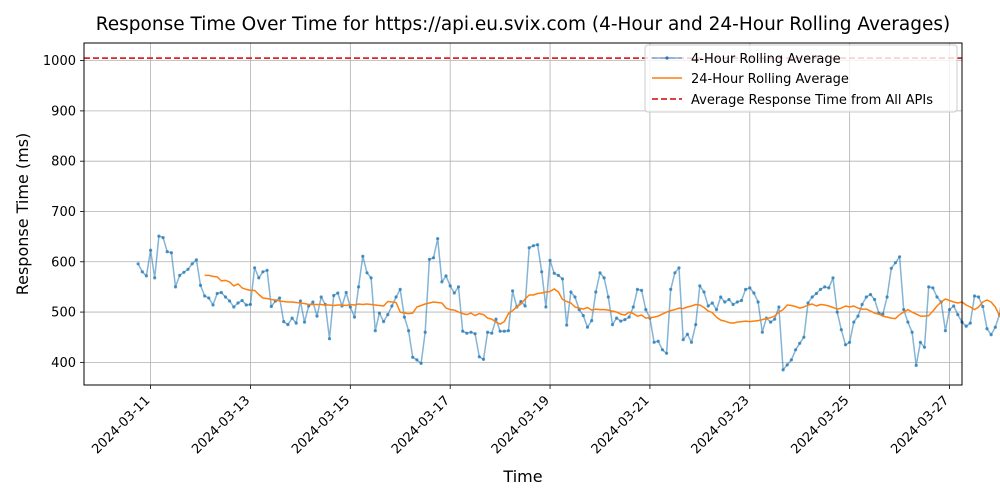  Describe the element at coordinates (63, 111) in the screenshot. I see `y-tick-label: 900` at that location.